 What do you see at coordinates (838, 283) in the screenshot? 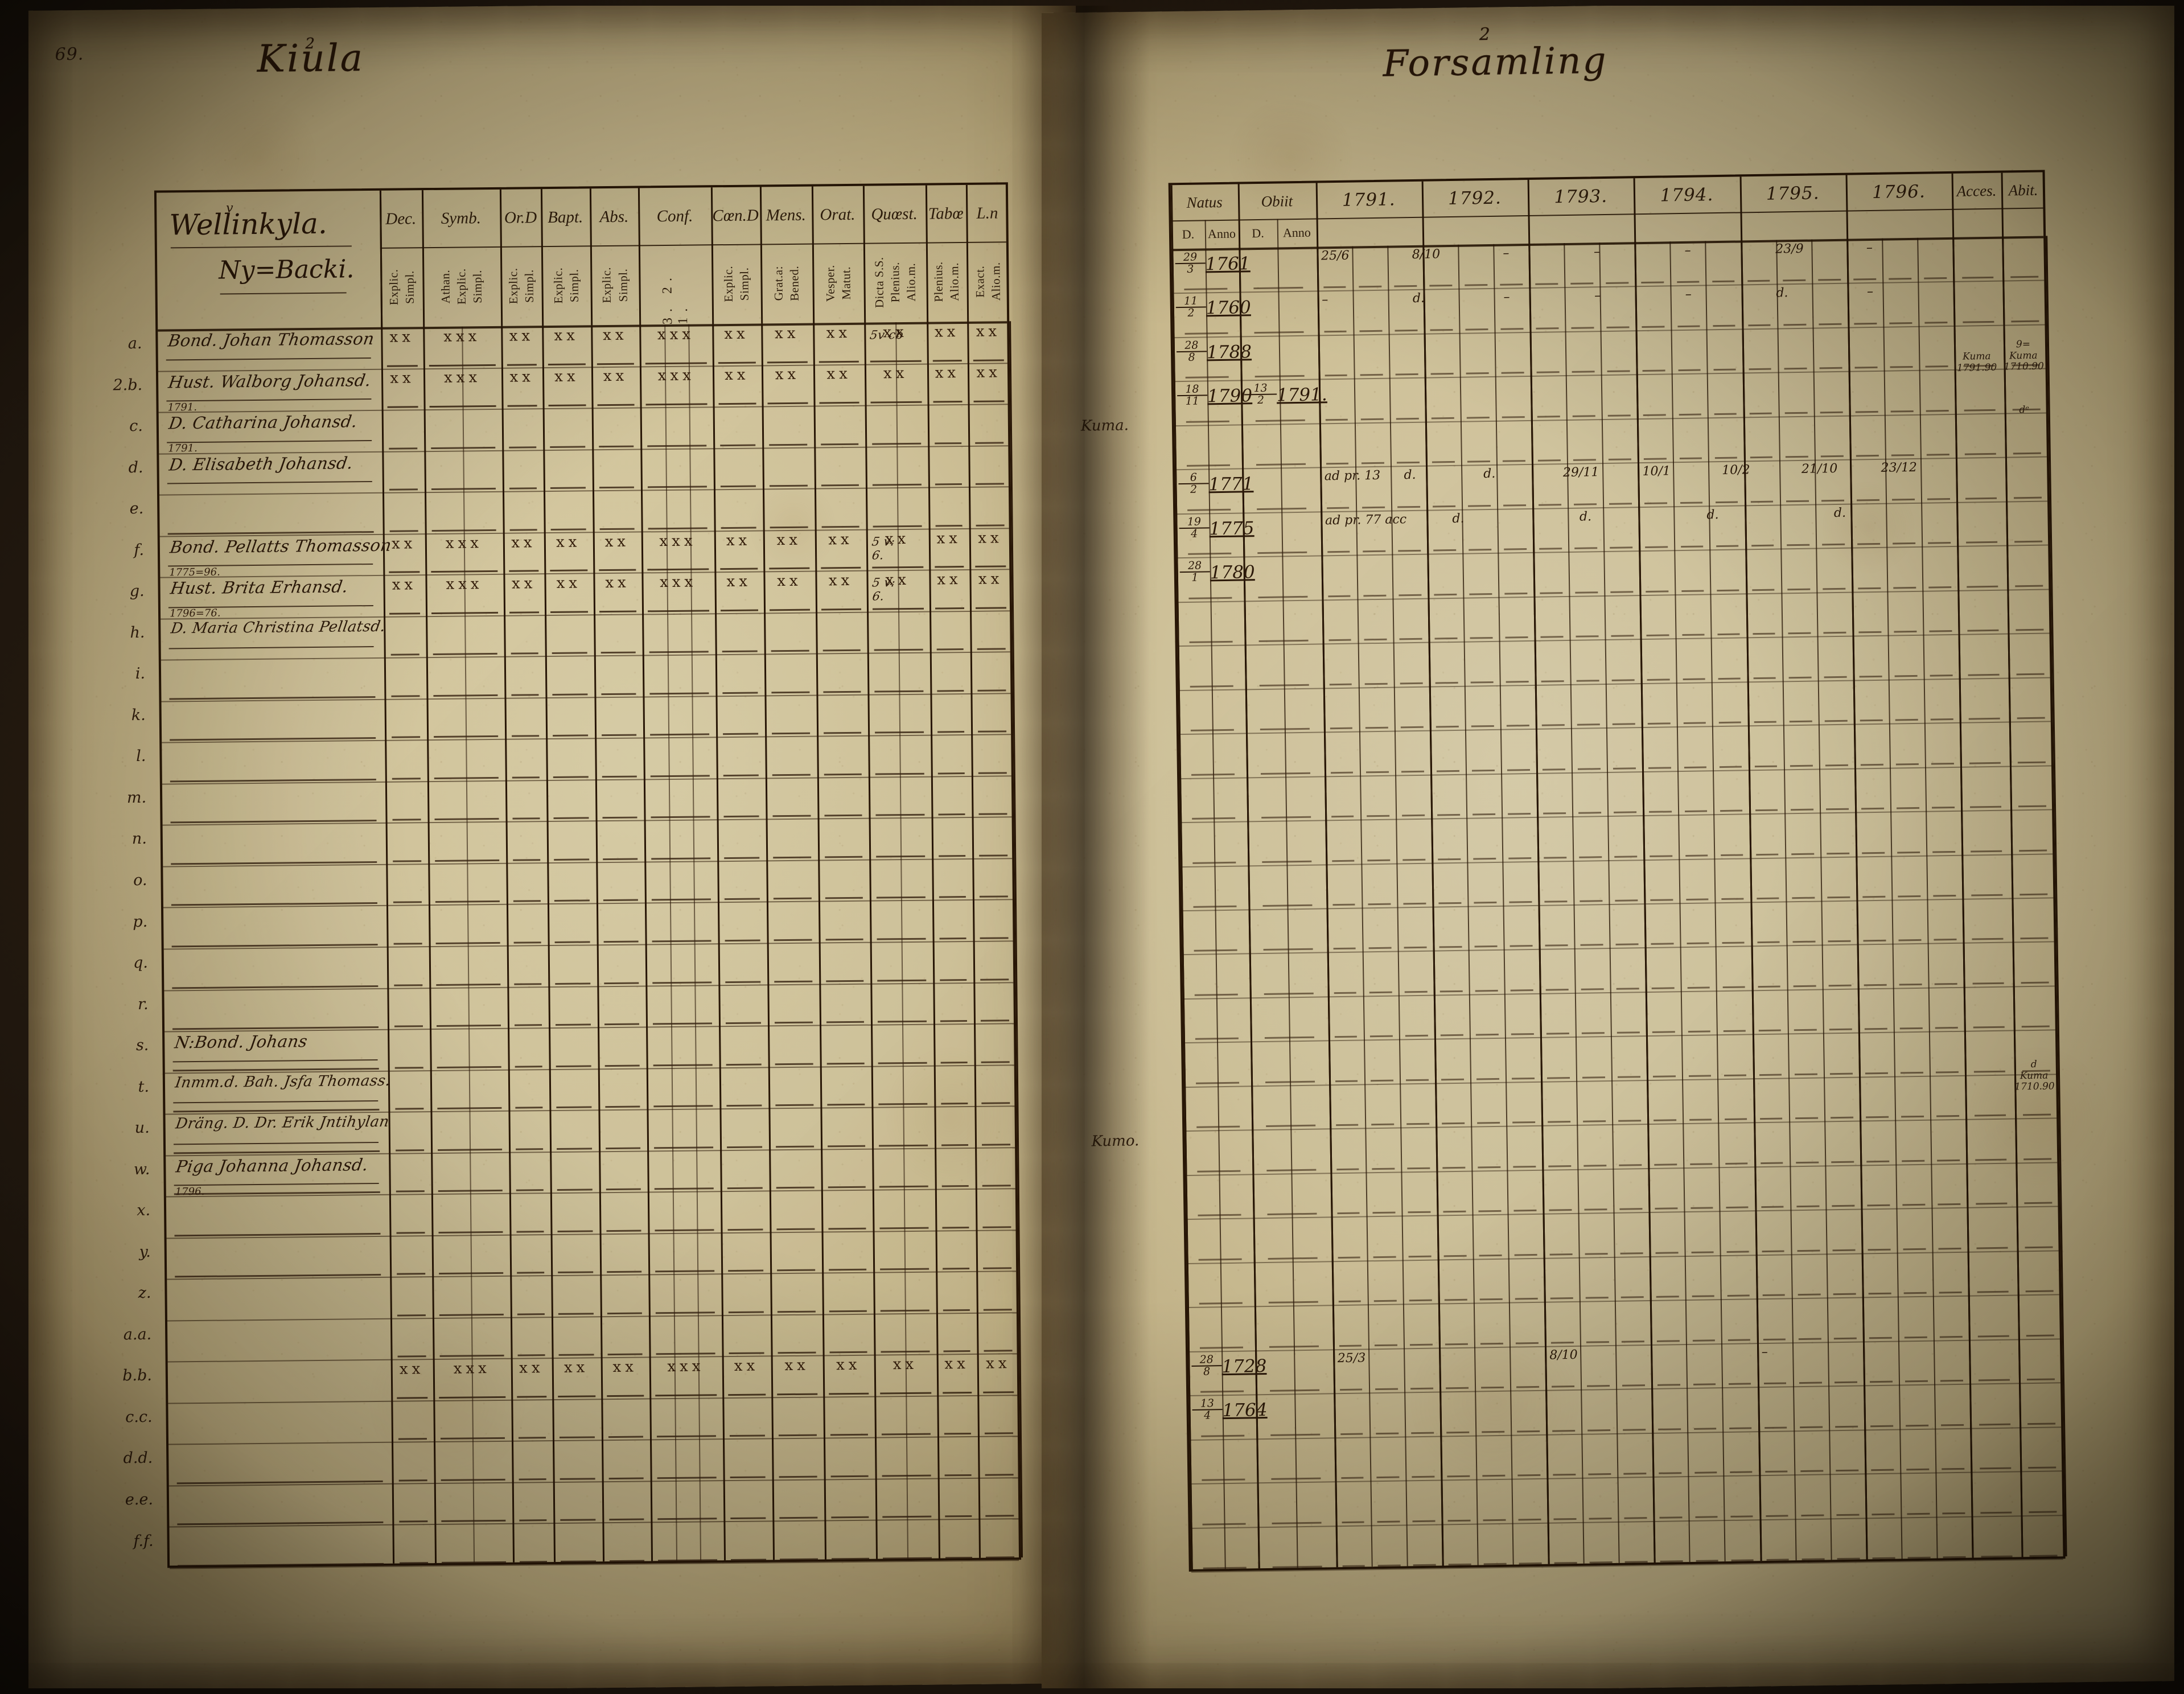
I see `column-subheader: Vesper. Matut.` at bounding box center [838, 283].